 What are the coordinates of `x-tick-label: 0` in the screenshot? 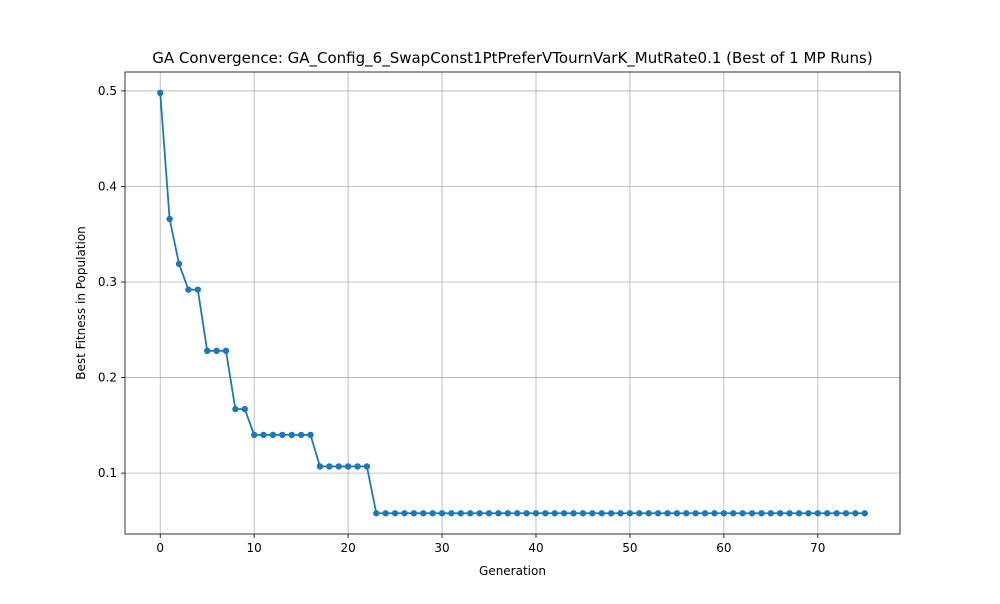 It's located at (160, 548).